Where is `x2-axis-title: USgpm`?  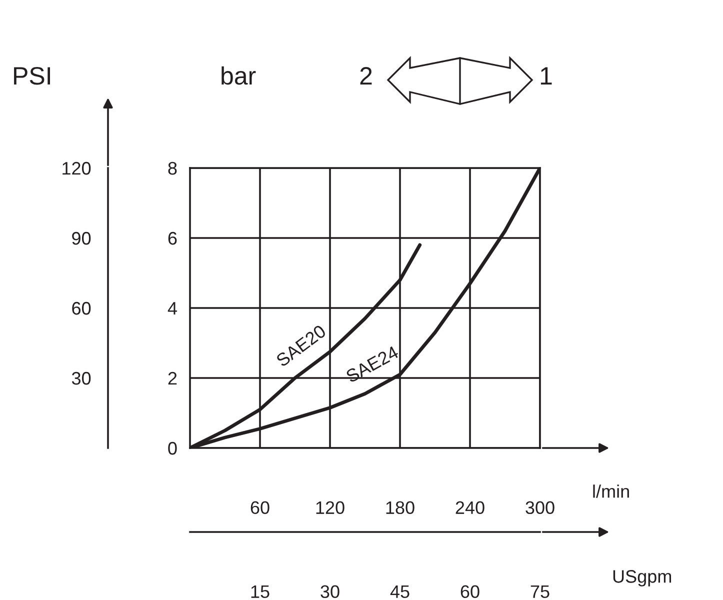 x2-axis-title: USgpm is located at coordinates (642, 578).